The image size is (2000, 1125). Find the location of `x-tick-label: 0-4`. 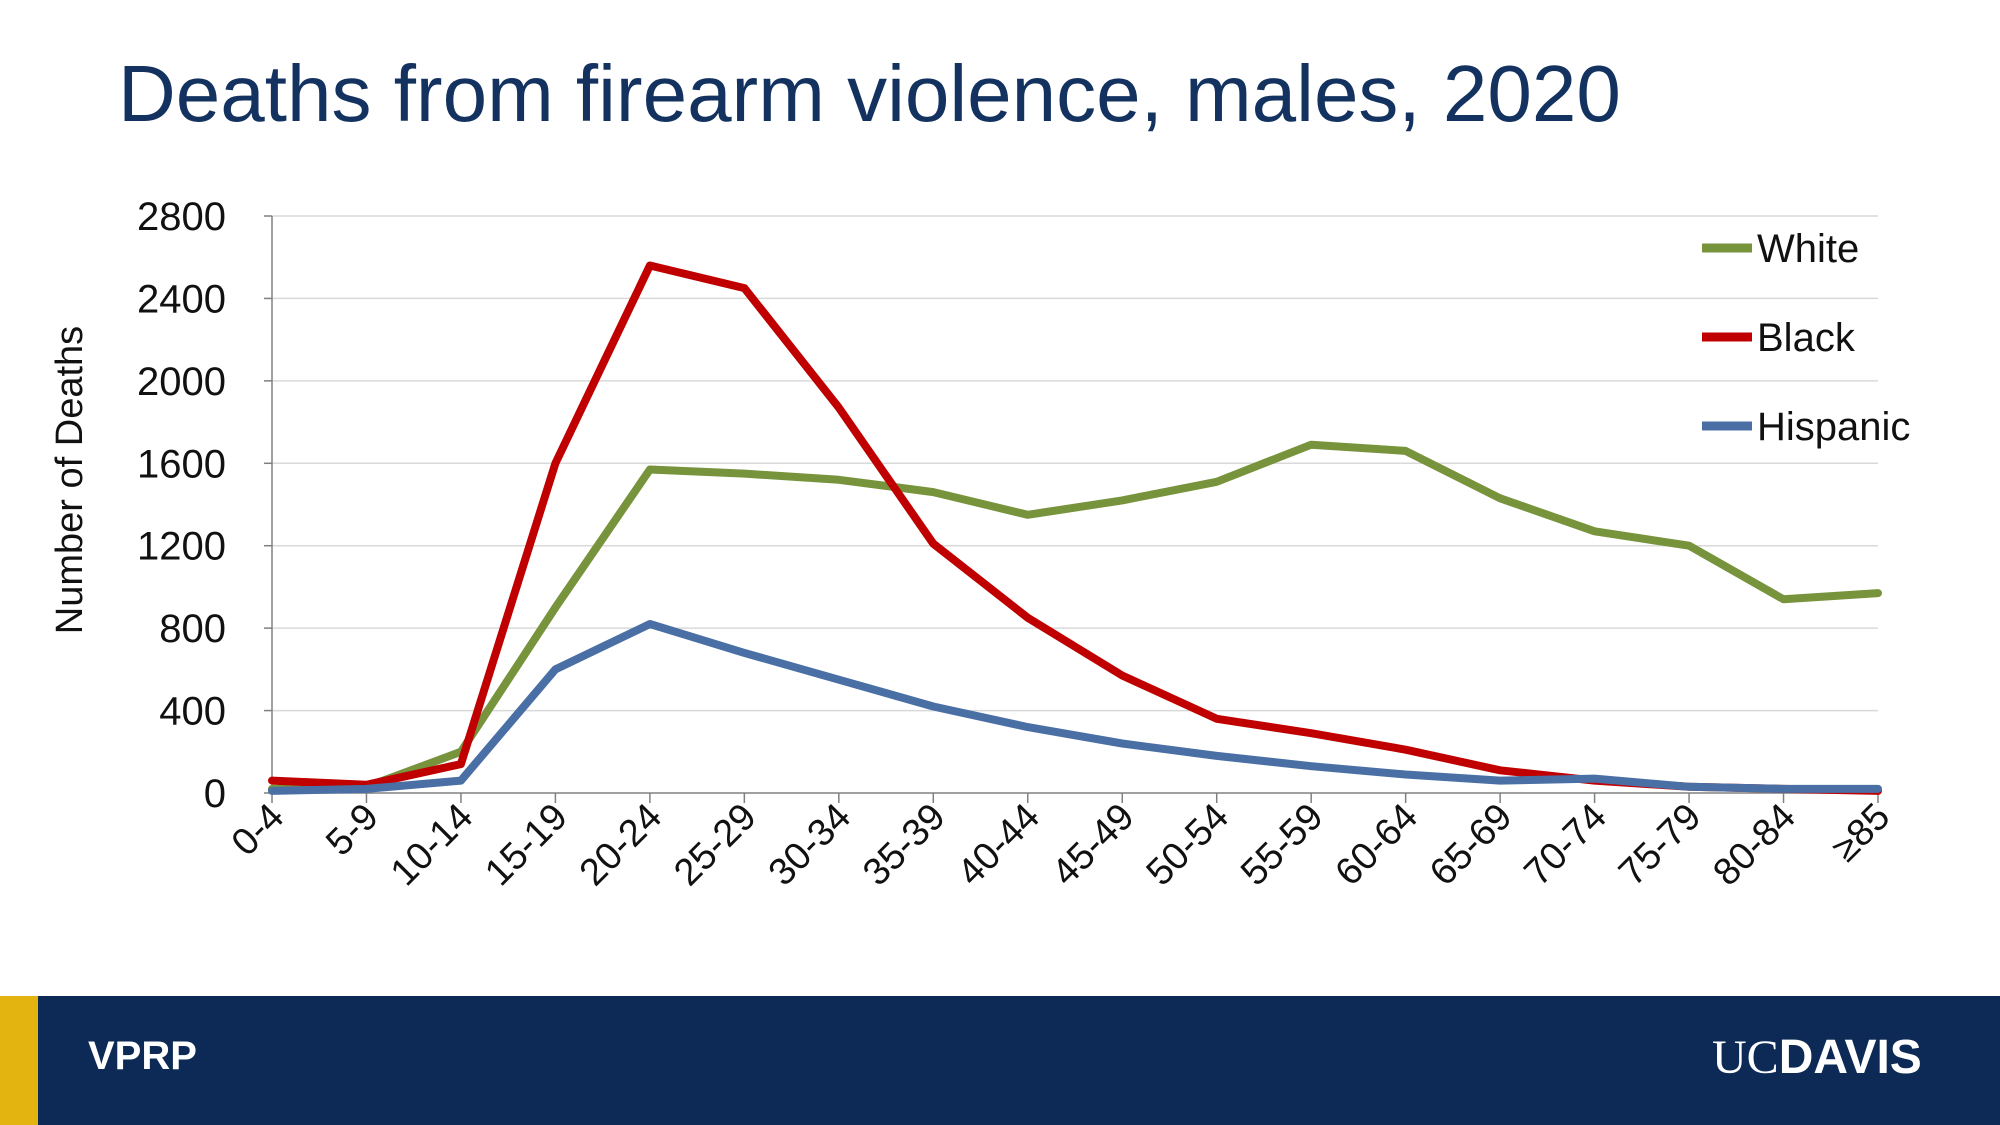

x-tick-label: 0-4 is located at coordinates (258, 830).